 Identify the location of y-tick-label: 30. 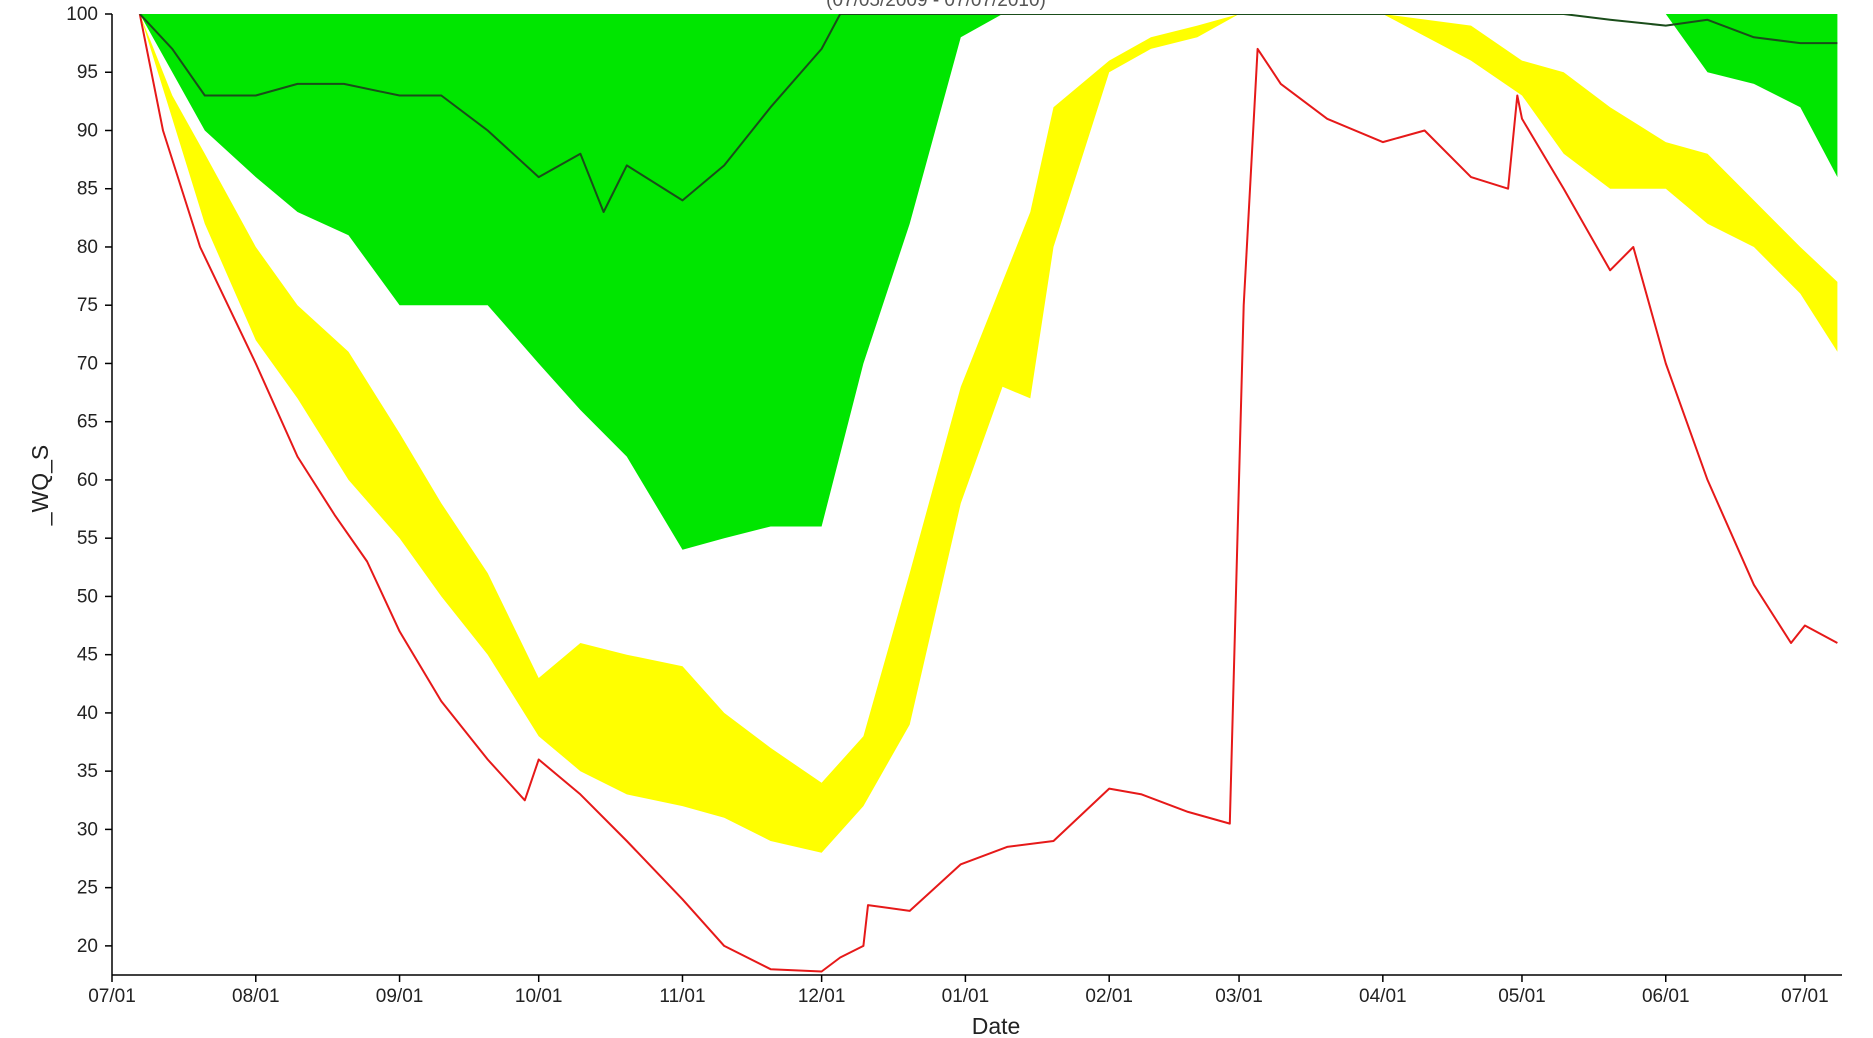
(87, 829).